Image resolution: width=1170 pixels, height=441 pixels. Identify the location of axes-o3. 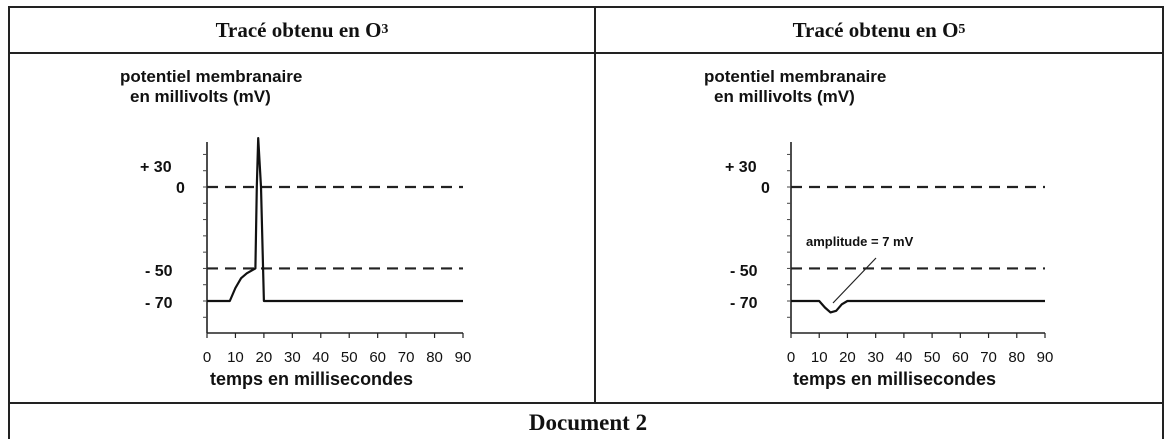
(333, 240).